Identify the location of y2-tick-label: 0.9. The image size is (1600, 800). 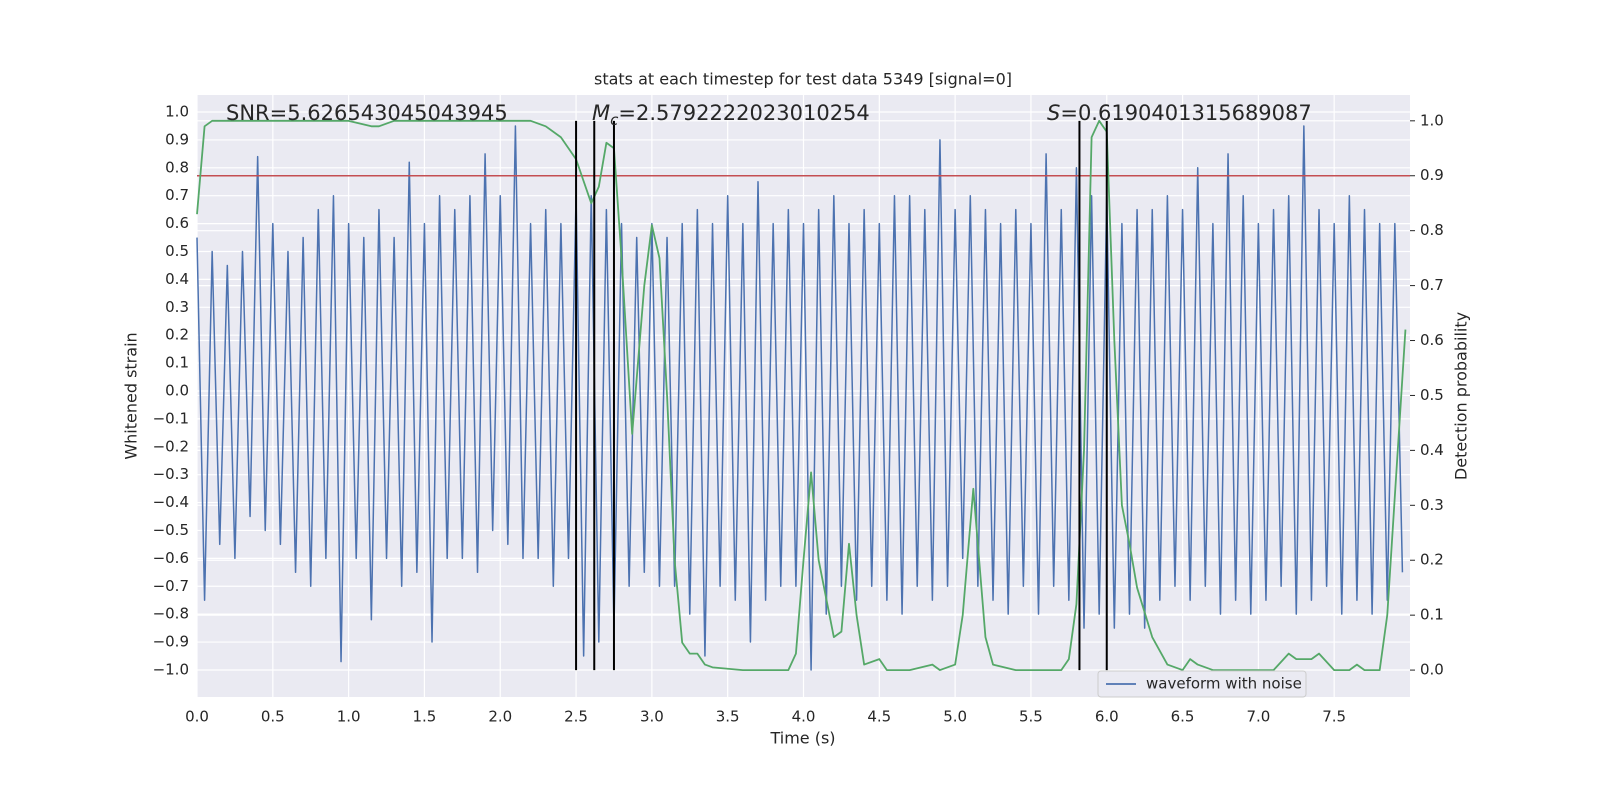
(1432, 175).